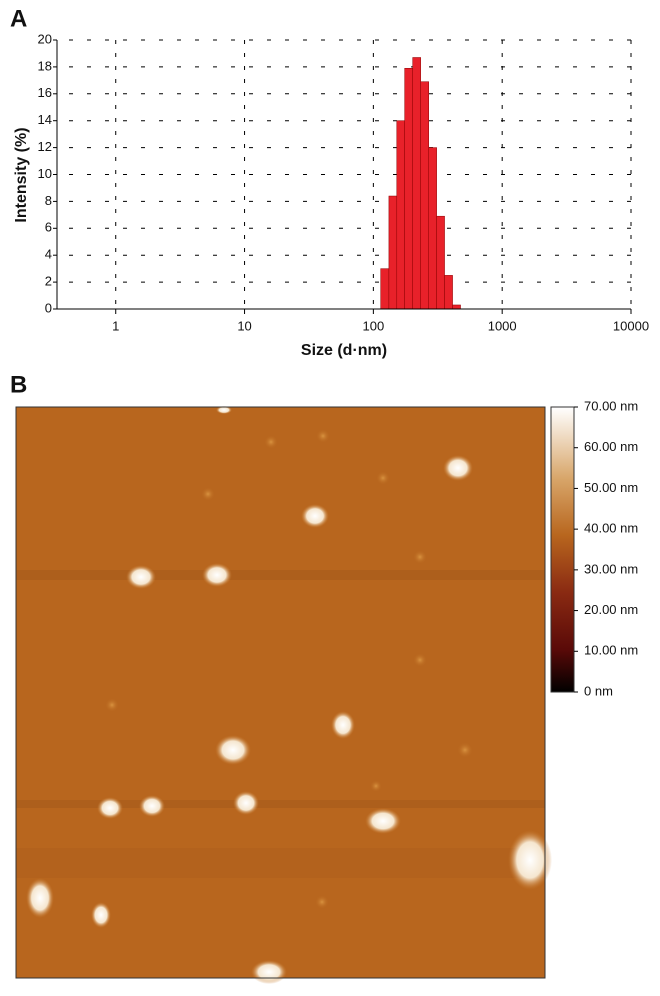  Describe the element at coordinates (48, 307) in the screenshot. I see `y-tick-label: 0` at that location.